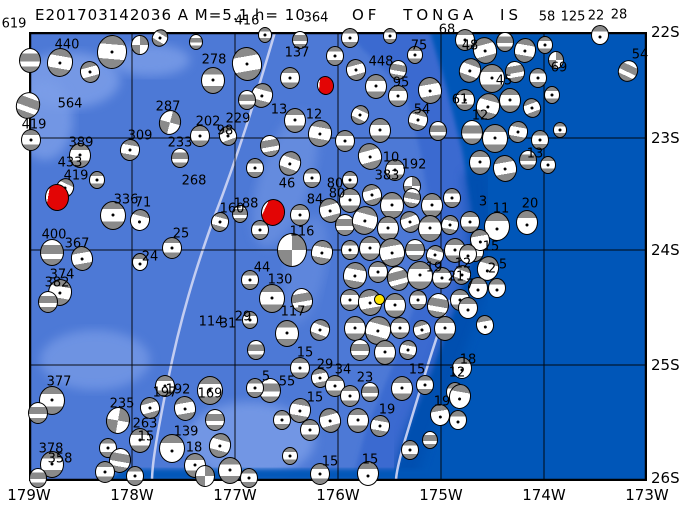  Describe the element at coordinates (535, 154) in the screenshot. I see `event-number-label: 13` at that location.